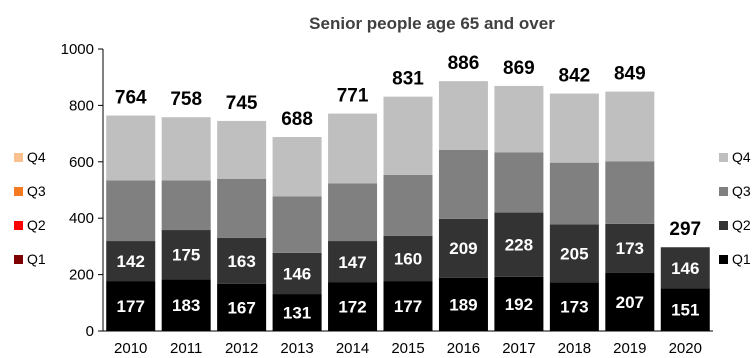 The image size is (755, 358). What do you see at coordinates (519, 182) in the screenshot?
I see `bar-segment-q3-2017` at bounding box center [519, 182].